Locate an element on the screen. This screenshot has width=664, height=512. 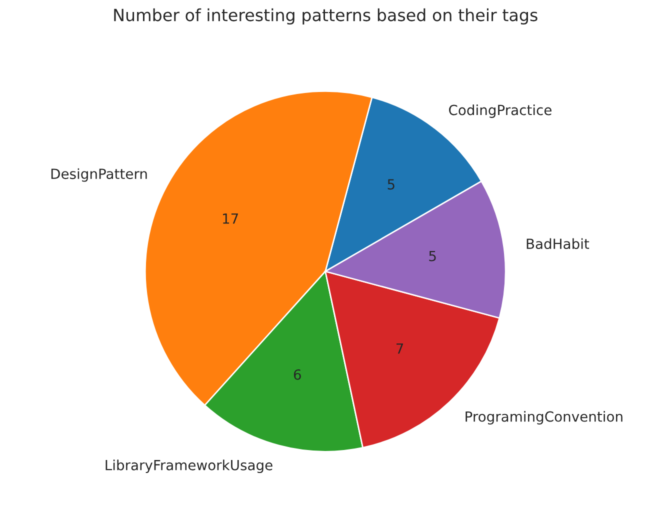
data-label: 7 is located at coordinates (400, 349).